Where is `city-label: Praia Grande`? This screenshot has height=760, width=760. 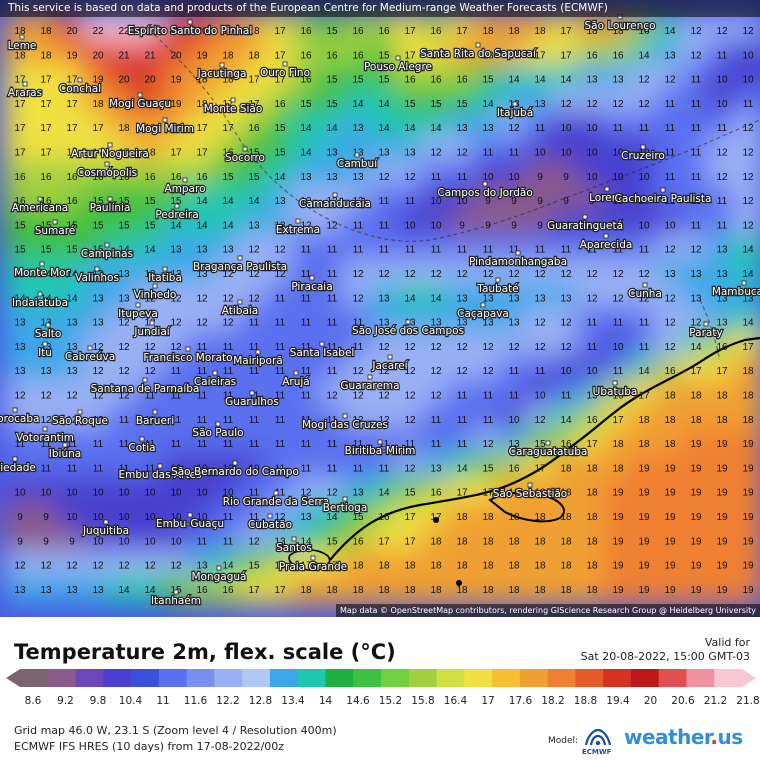
city-label: Praia Grande is located at coordinates (313, 564).